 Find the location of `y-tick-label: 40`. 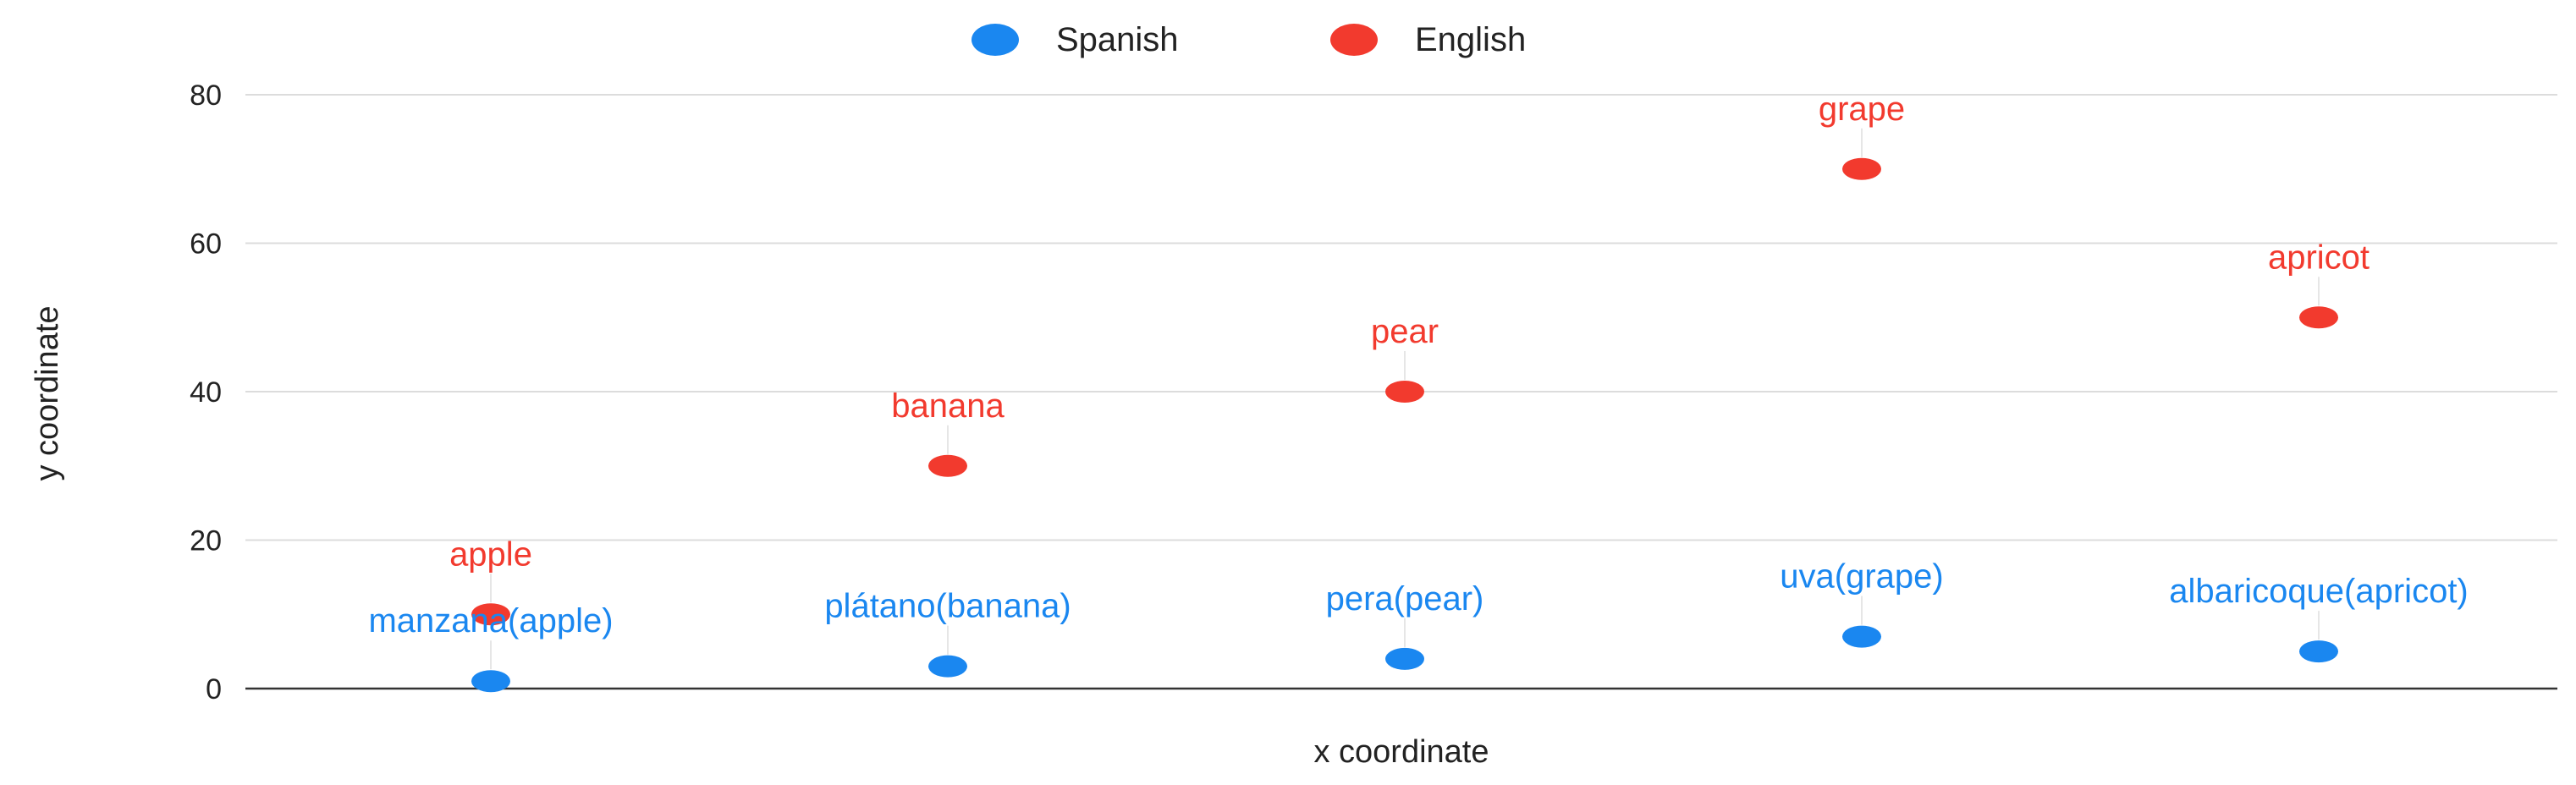

y-tick-label: 40 is located at coordinates (206, 392).